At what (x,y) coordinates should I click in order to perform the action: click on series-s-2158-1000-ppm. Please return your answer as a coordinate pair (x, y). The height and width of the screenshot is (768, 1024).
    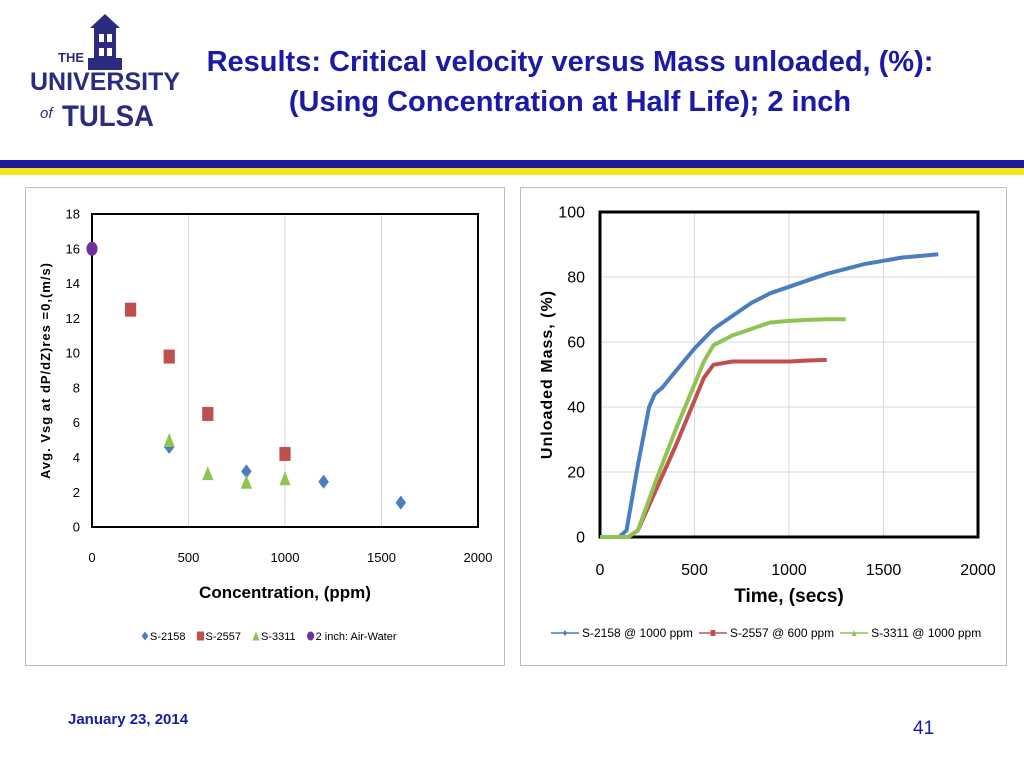
    Looking at the image, I should click on (769, 395).